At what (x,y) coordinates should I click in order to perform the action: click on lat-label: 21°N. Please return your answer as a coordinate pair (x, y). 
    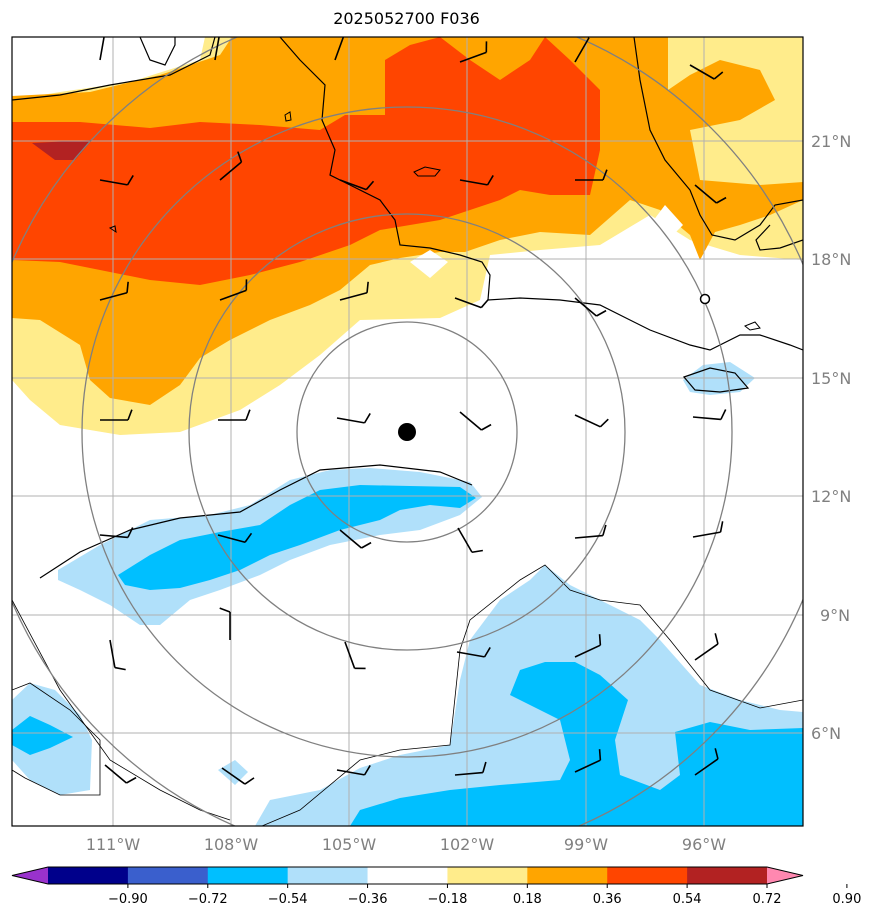
    Looking at the image, I should click on (831, 141).